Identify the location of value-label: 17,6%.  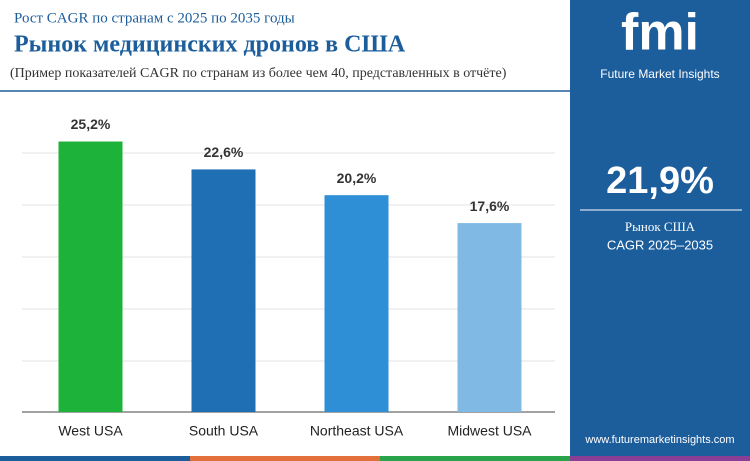
(490, 206).